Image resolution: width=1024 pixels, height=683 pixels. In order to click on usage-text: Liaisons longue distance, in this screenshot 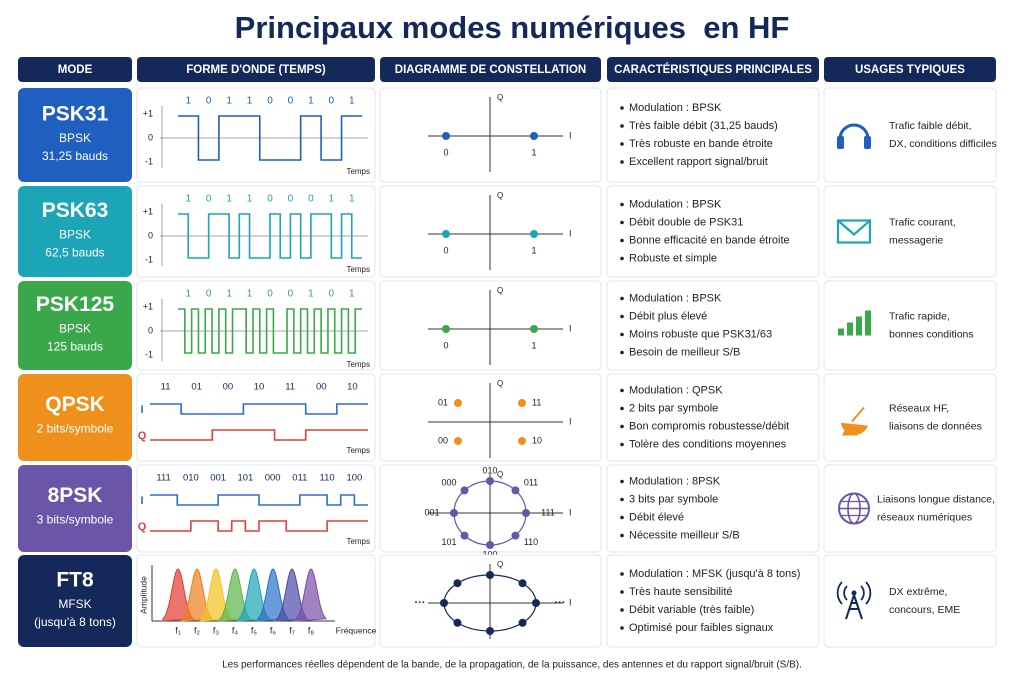, I will do `click(936, 499)`.